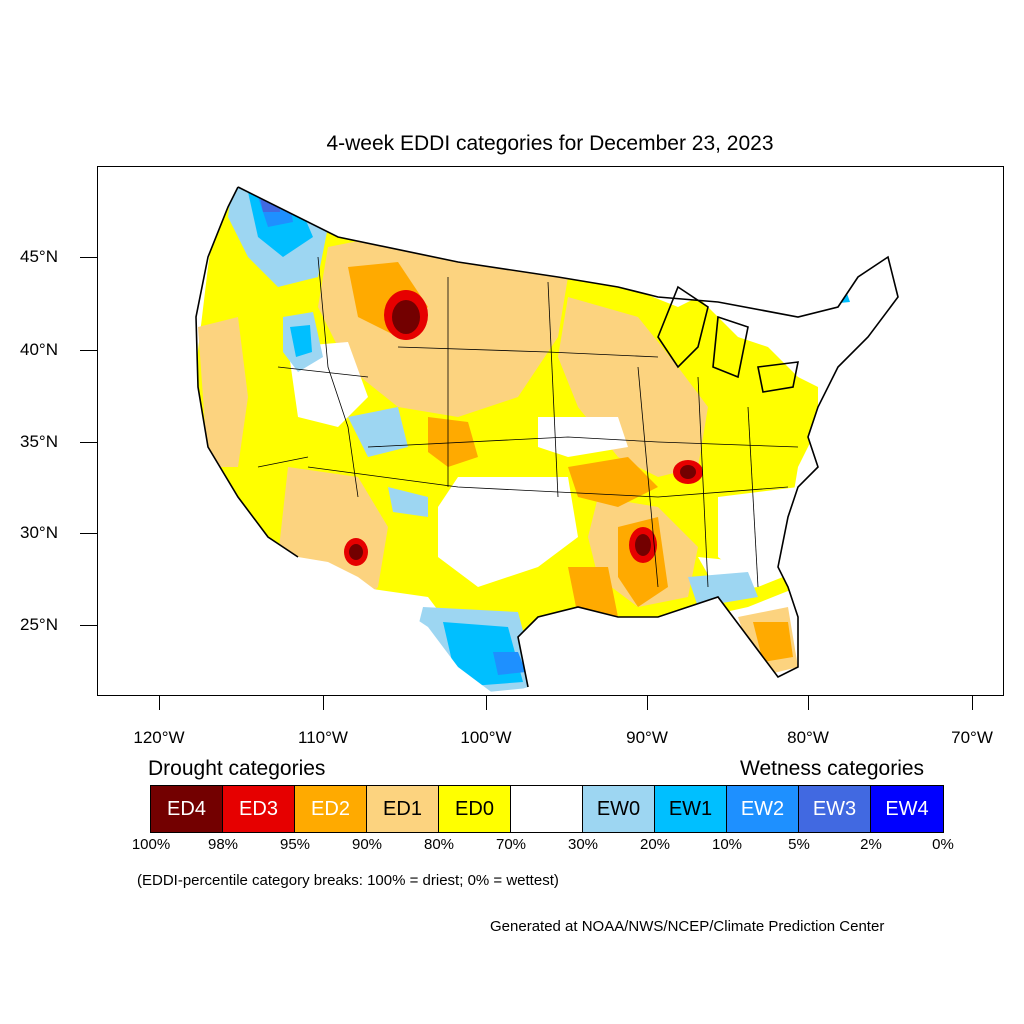 Image resolution: width=1024 pixels, height=1024 pixels. What do you see at coordinates (187, 809) in the screenshot?
I see `legend-swatch-ed4: ED4` at bounding box center [187, 809].